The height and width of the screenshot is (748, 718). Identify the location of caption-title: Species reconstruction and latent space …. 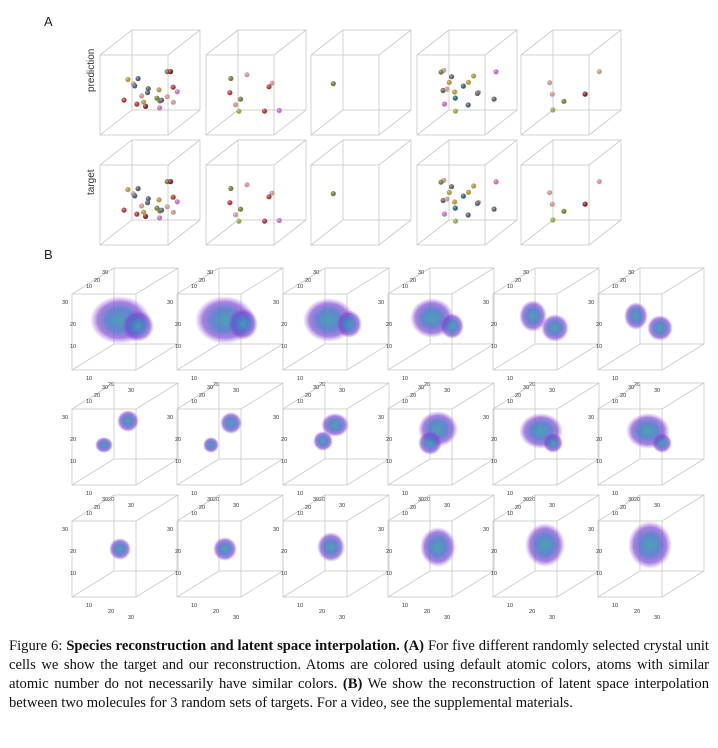
(233, 646).